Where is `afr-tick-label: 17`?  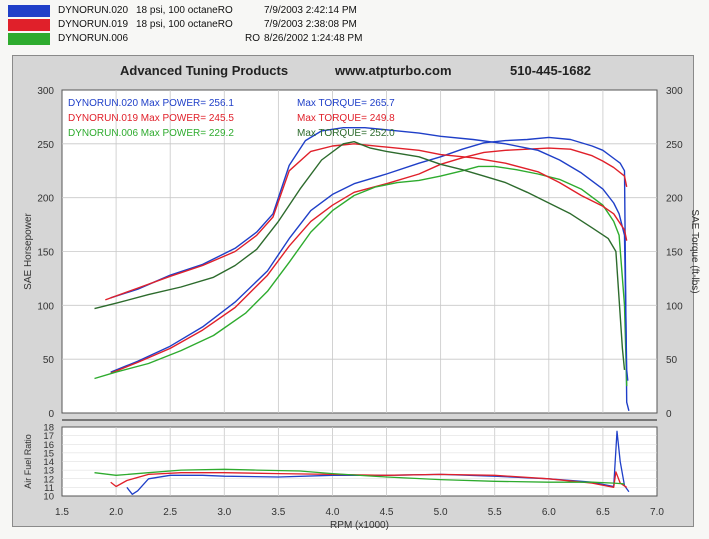
afr-tick-label: 17 is located at coordinates (48, 436).